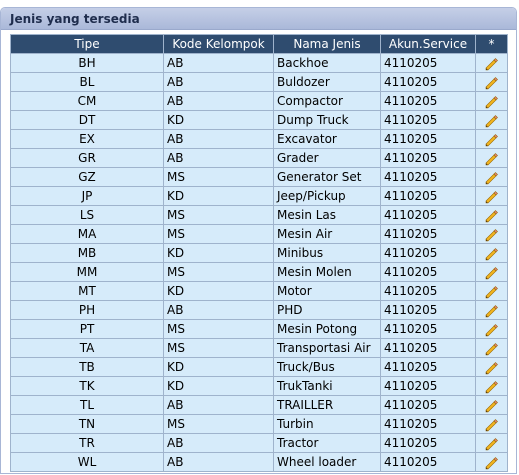 The height and width of the screenshot is (475, 519). What do you see at coordinates (327, 424) in the screenshot?
I see `cell-nama-jenis: Turbin` at bounding box center [327, 424].